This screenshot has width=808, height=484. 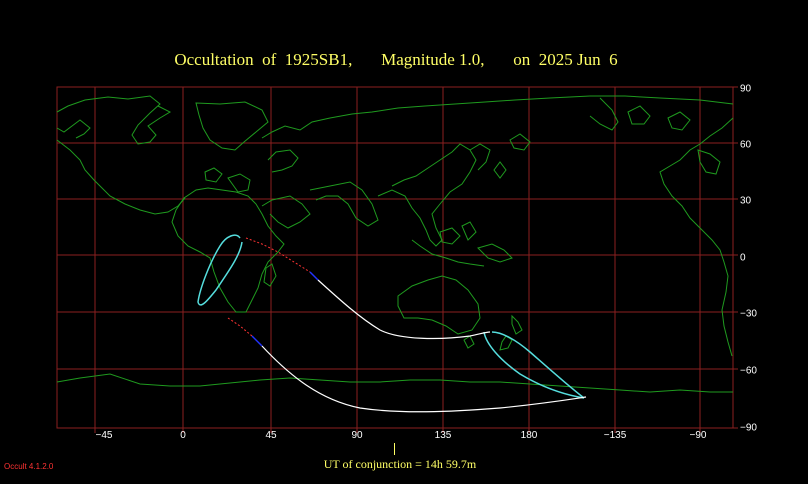 I want to click on latitude-label: 60, so click(x=746, y=145).